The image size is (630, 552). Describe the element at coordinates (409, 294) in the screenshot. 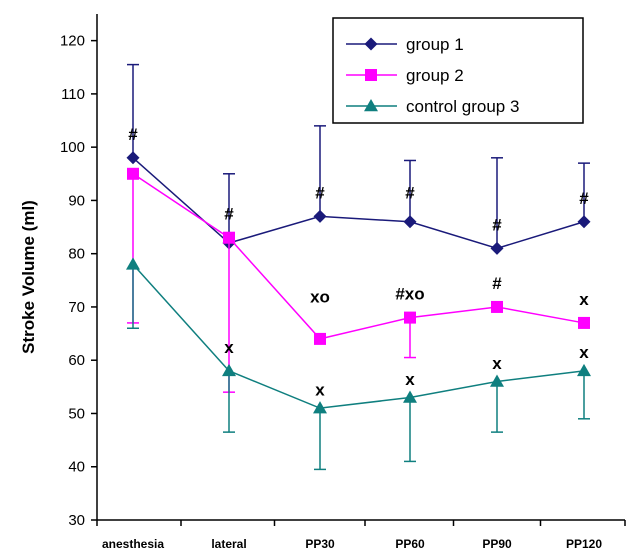

I see `significance-mark: #xo` at that location.